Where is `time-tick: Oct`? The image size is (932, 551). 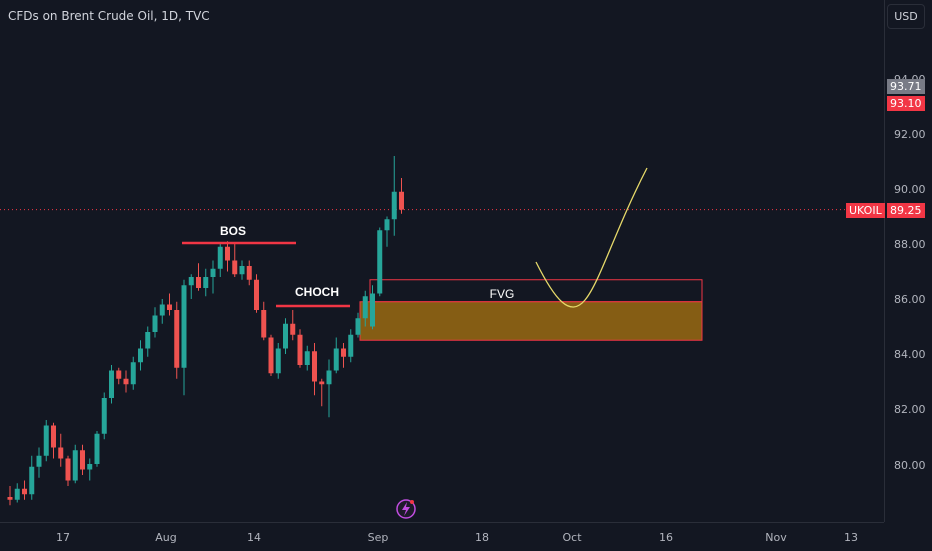 time-tick: Oct is located at coordinates (572, 537).